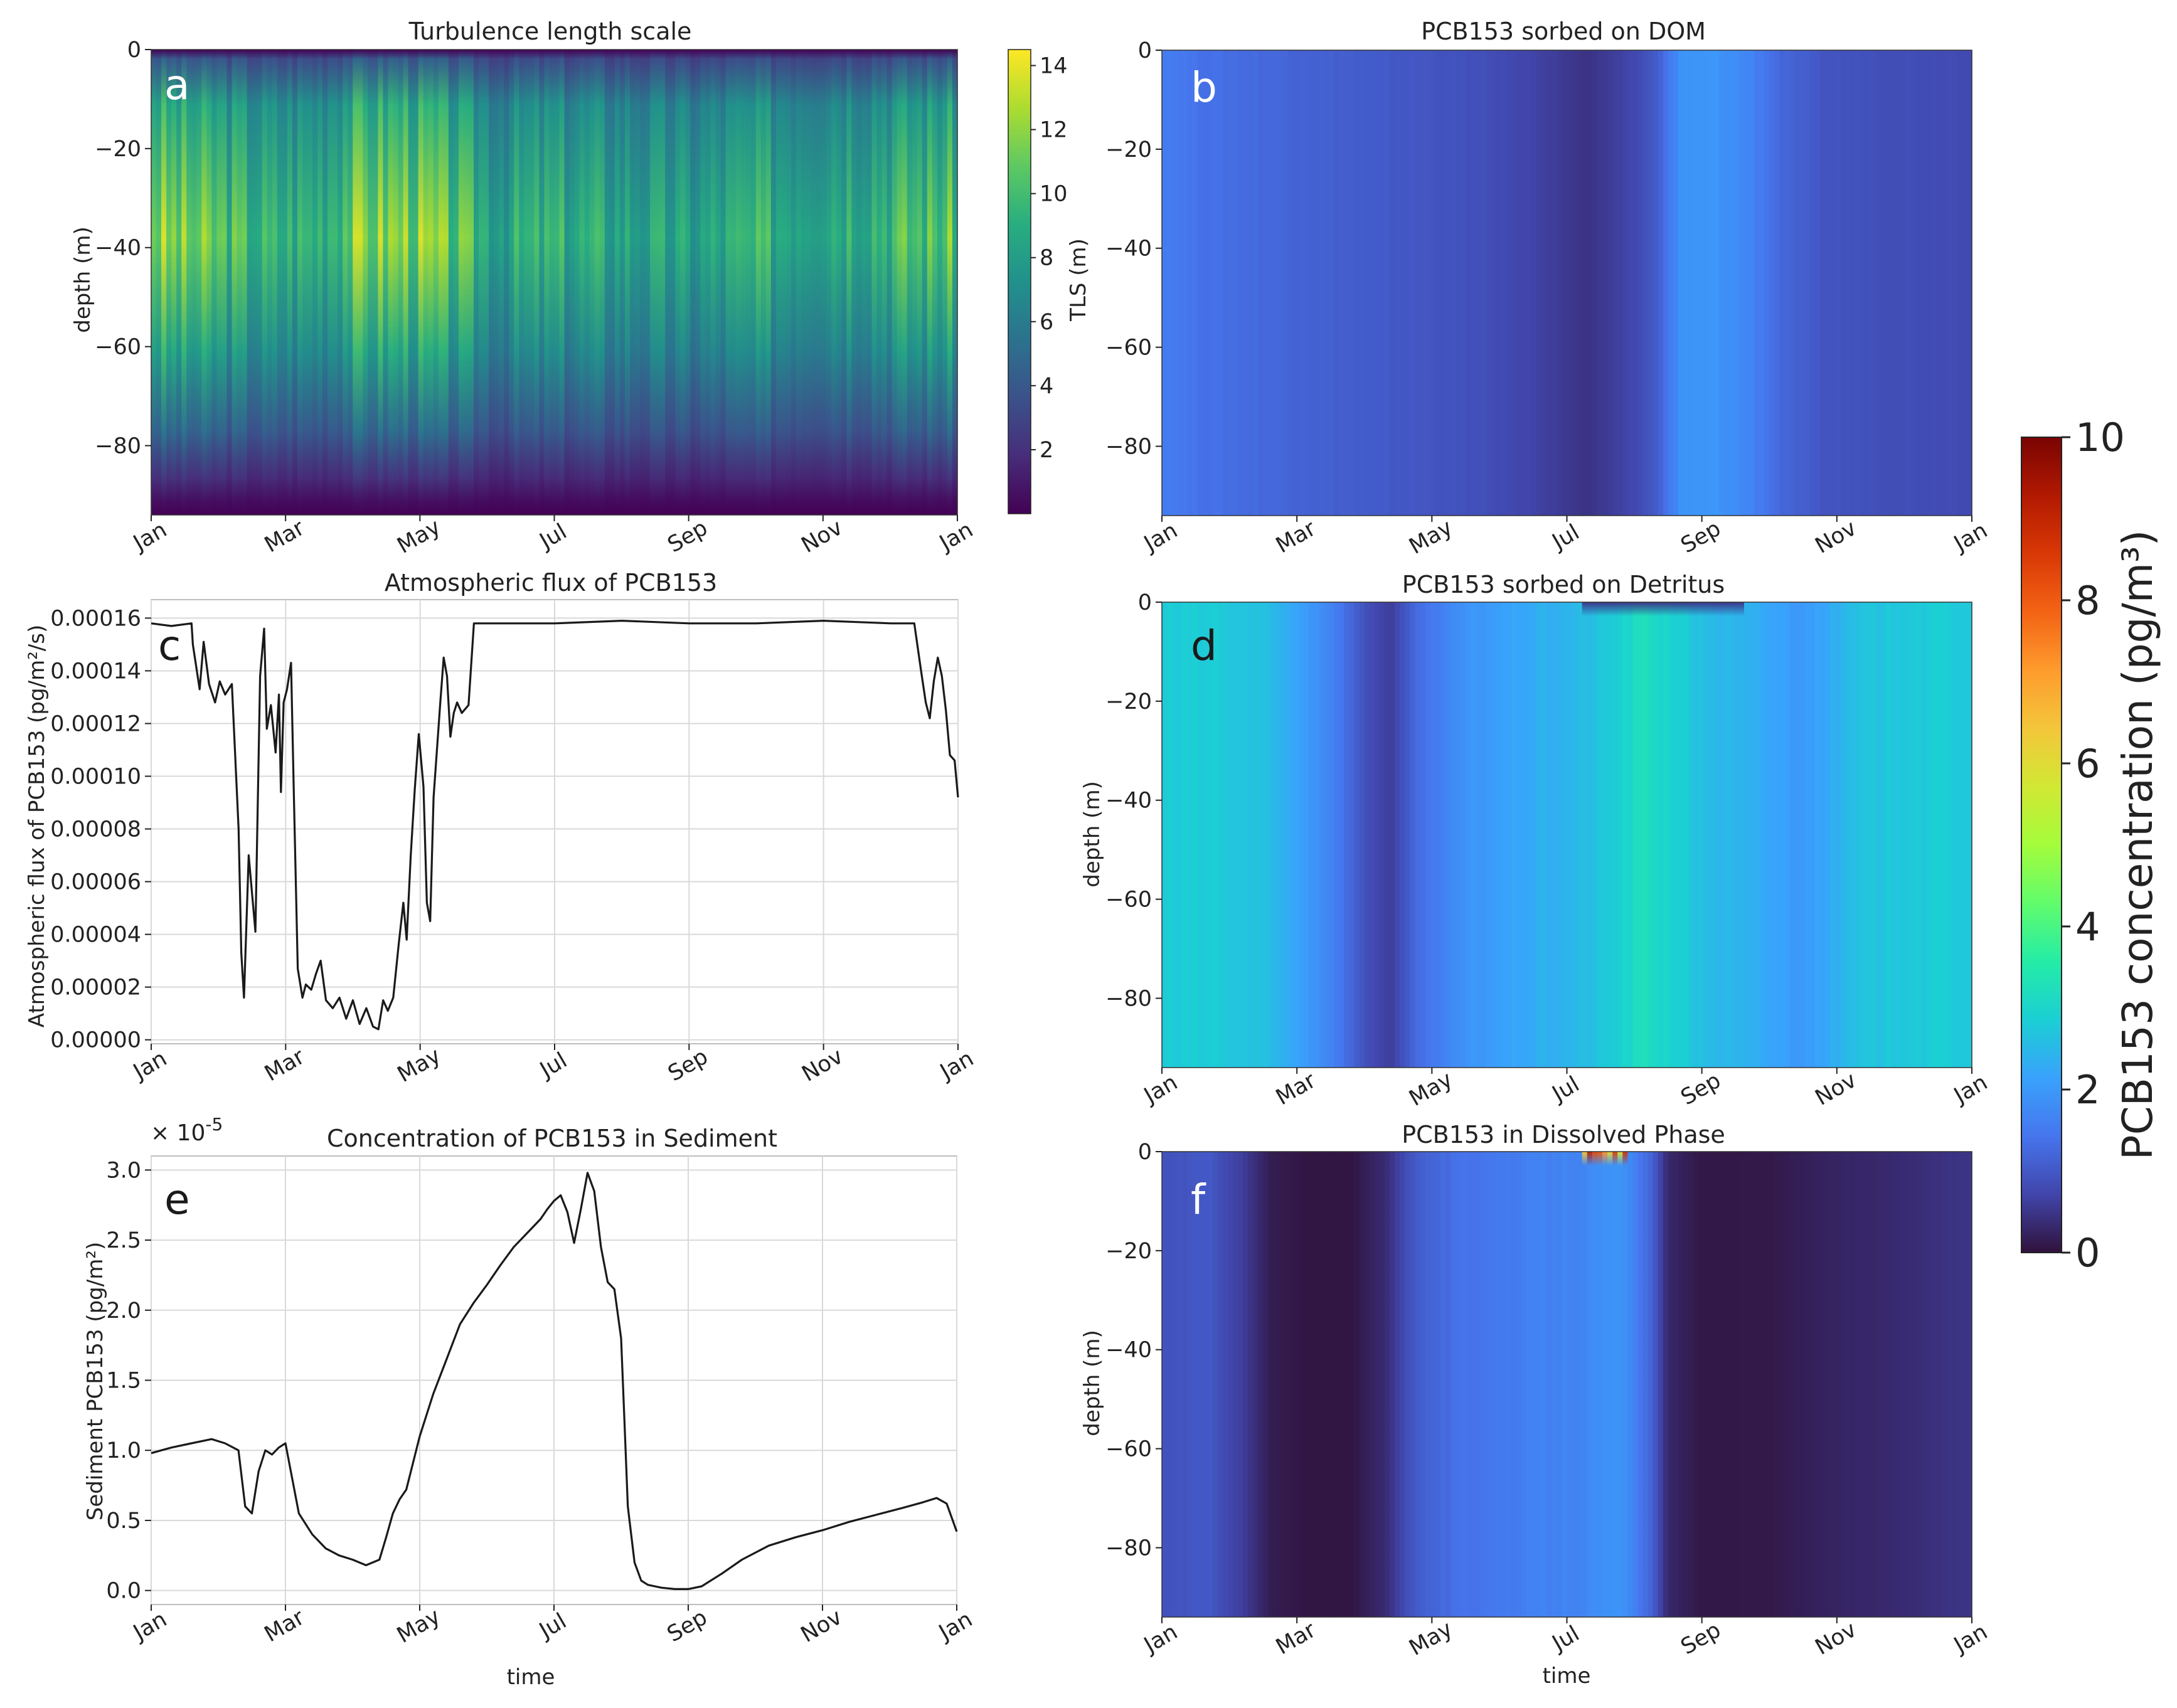 Image resolution: width=2177 pixels, height=1708 pixels. What do you see at coordinates (1563, 31) in the screenshot?
I see `panel-b-title: PCB153 sorbed on DOM` at bounding box center [1563, 31].